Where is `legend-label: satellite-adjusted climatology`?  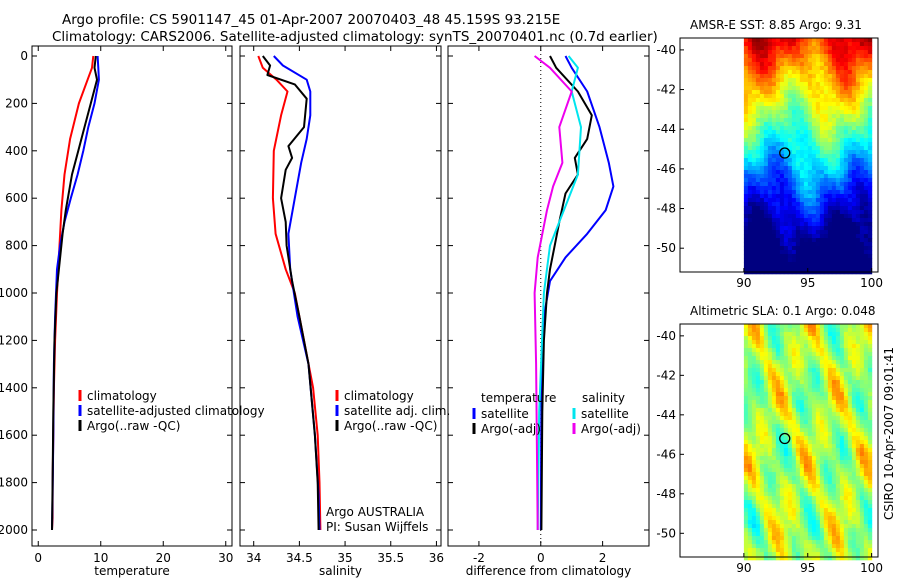 legend-label: satellite-adjusted climatology is located at coordinates (176, 411).